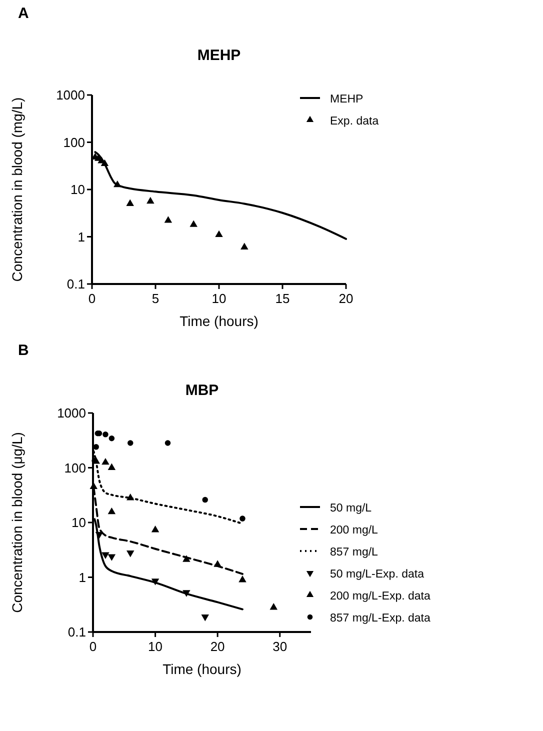  What do you see at coordinates (280, 646) in the screenshot?
I see `x-tick-label: 30` at bounding box center [280, 646].